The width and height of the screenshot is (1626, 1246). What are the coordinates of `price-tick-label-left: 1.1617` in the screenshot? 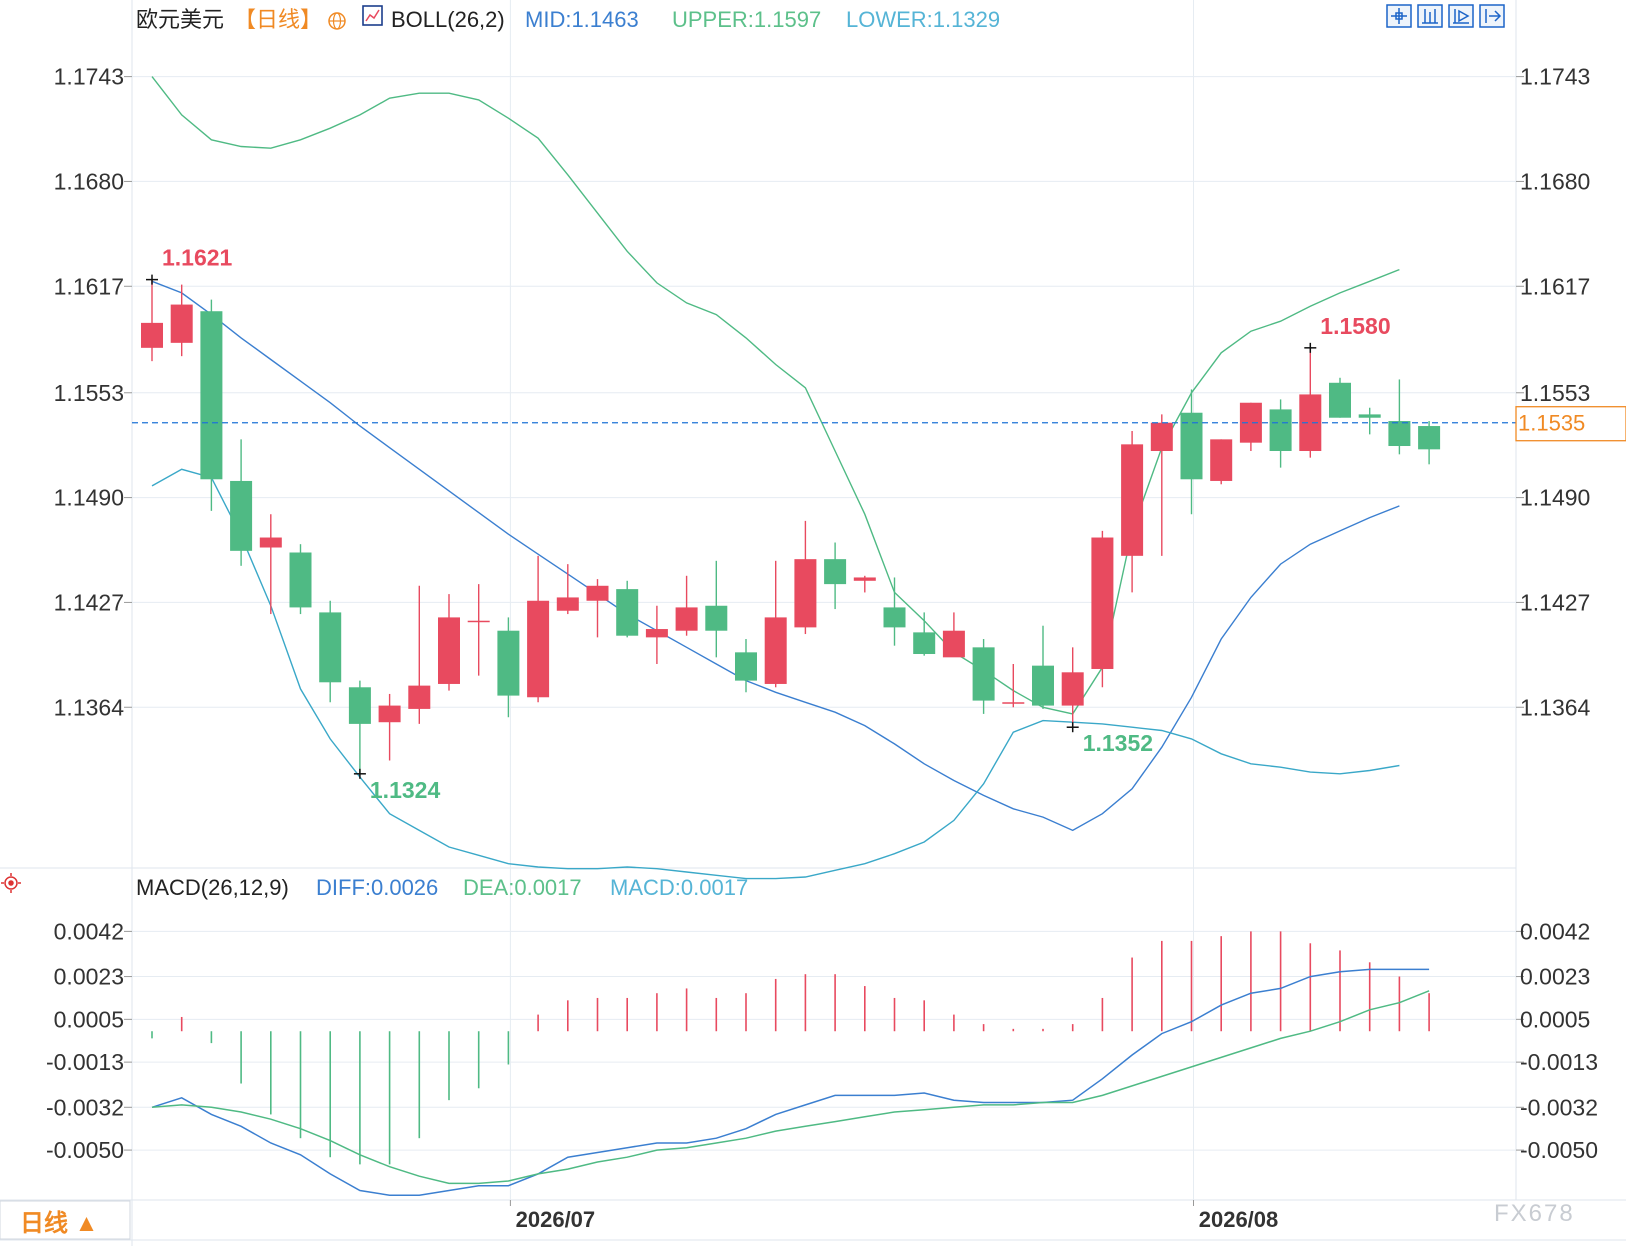 It's located at (89, 286).